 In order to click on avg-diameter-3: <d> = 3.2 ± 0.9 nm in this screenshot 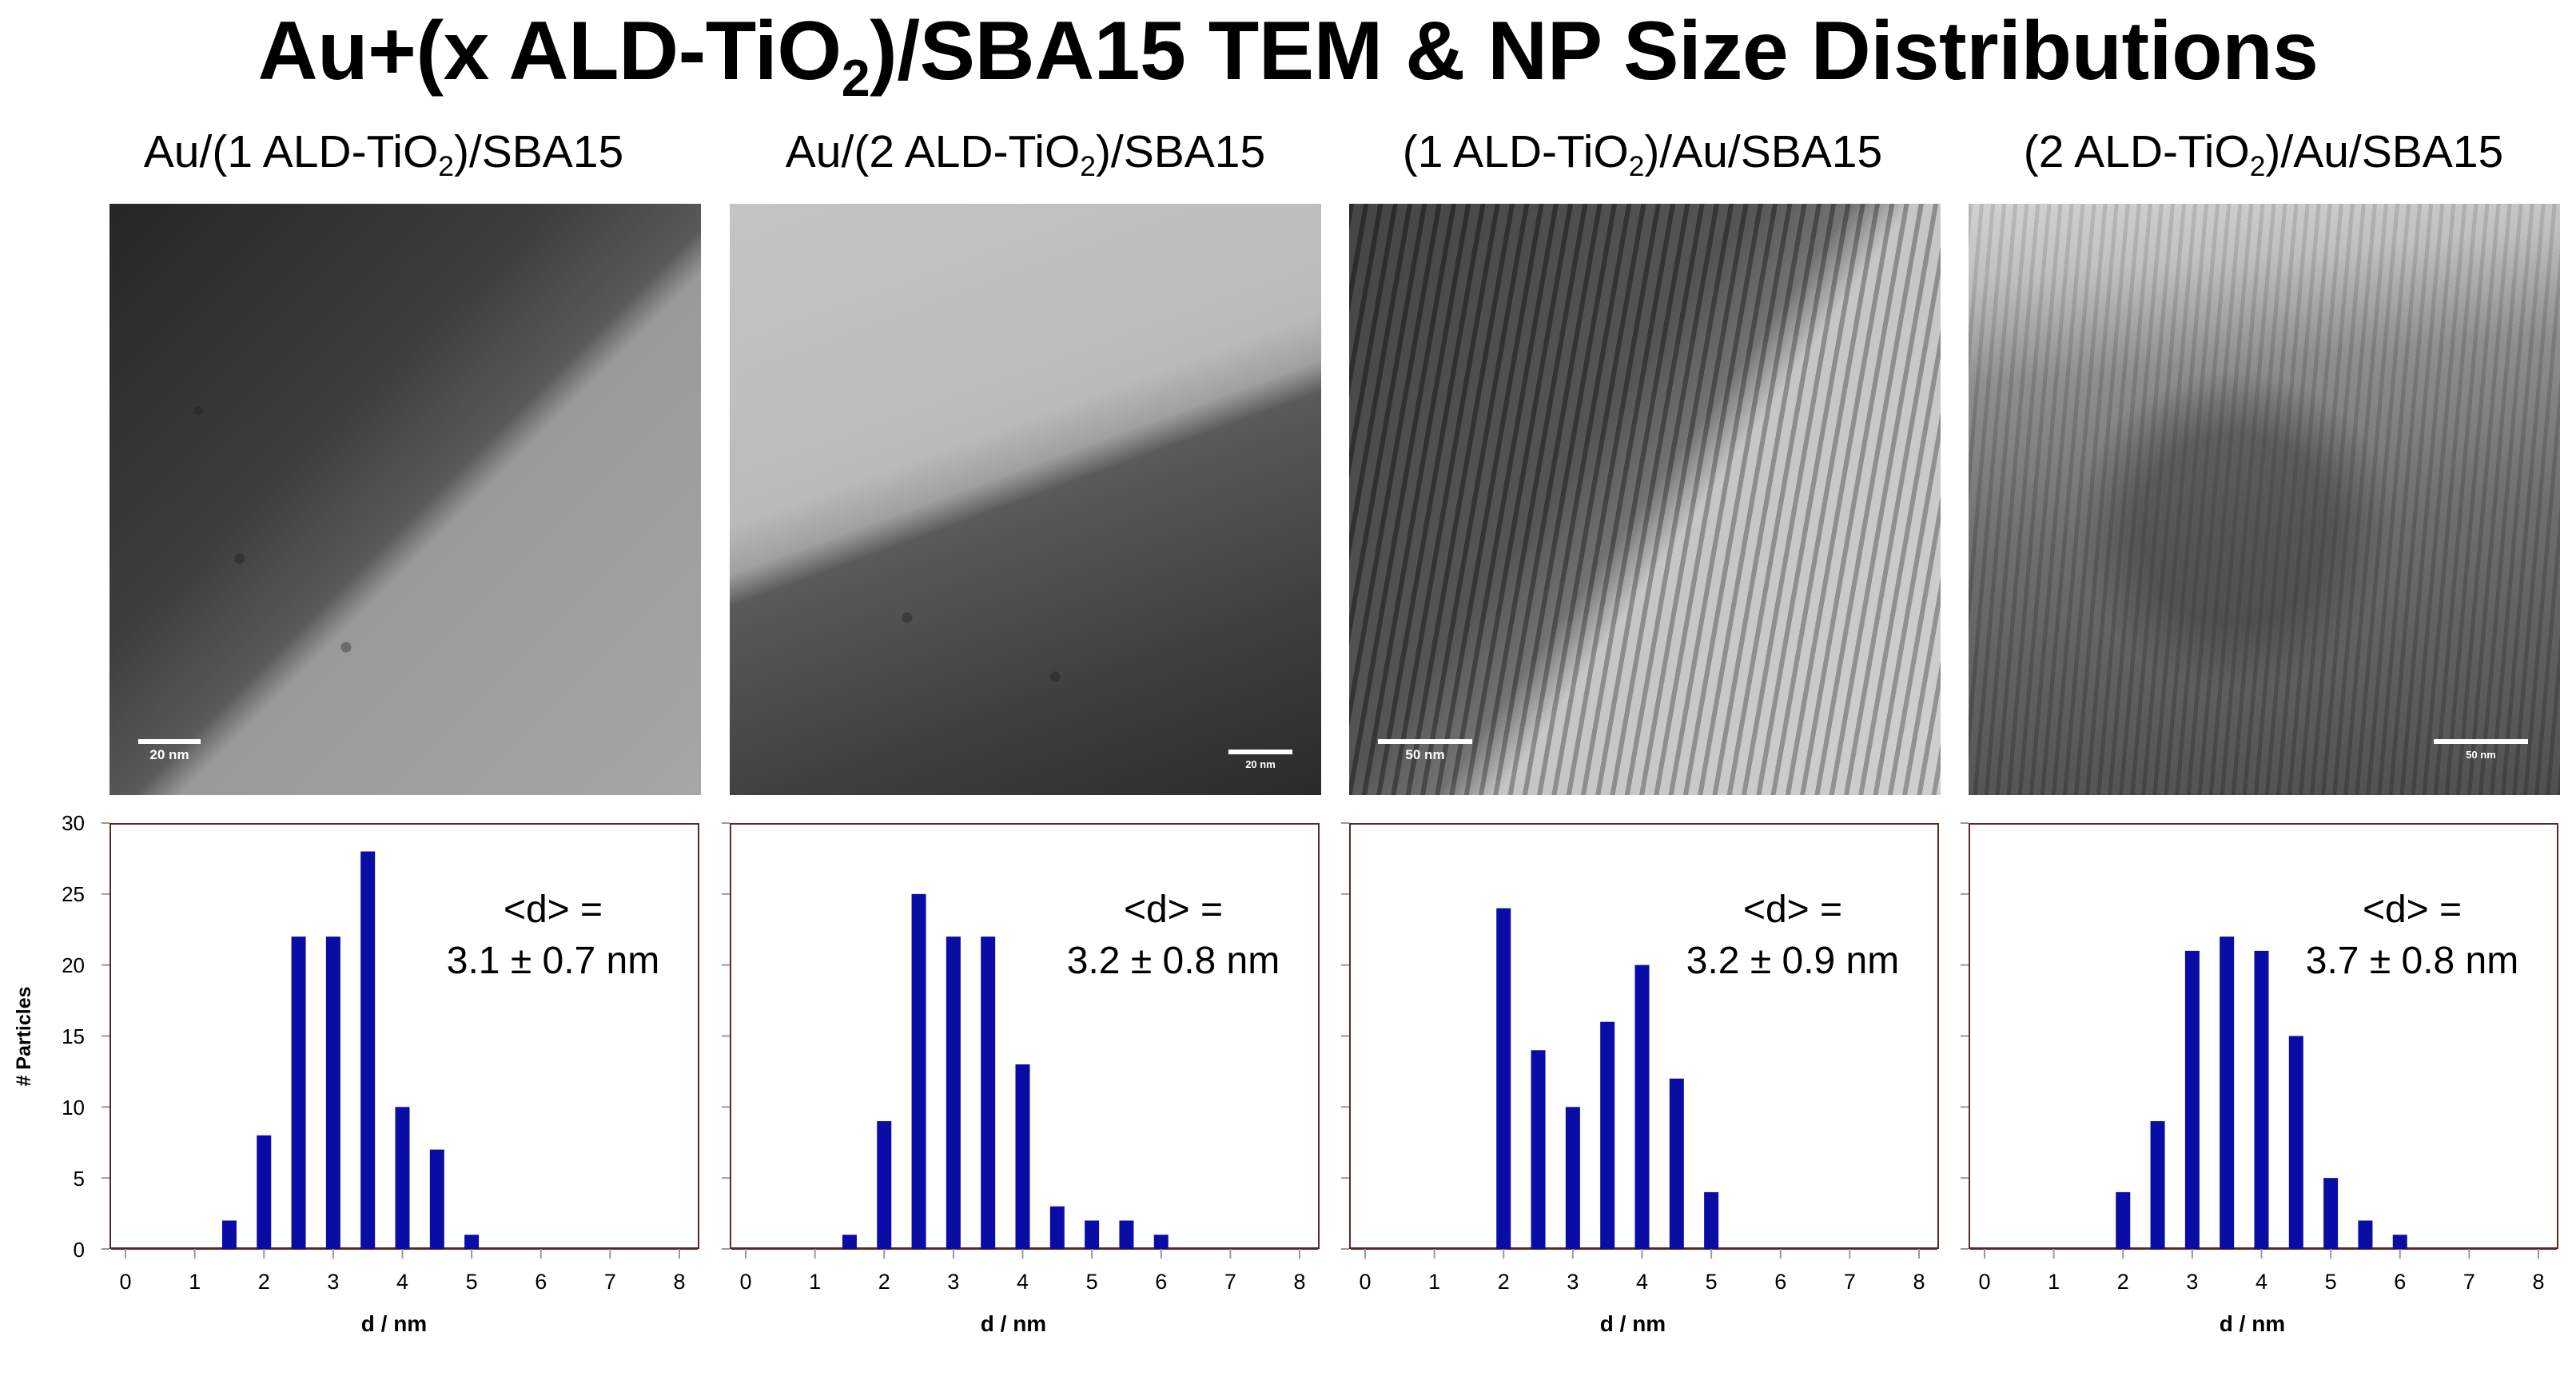, I will do `click(1793, 936)`.